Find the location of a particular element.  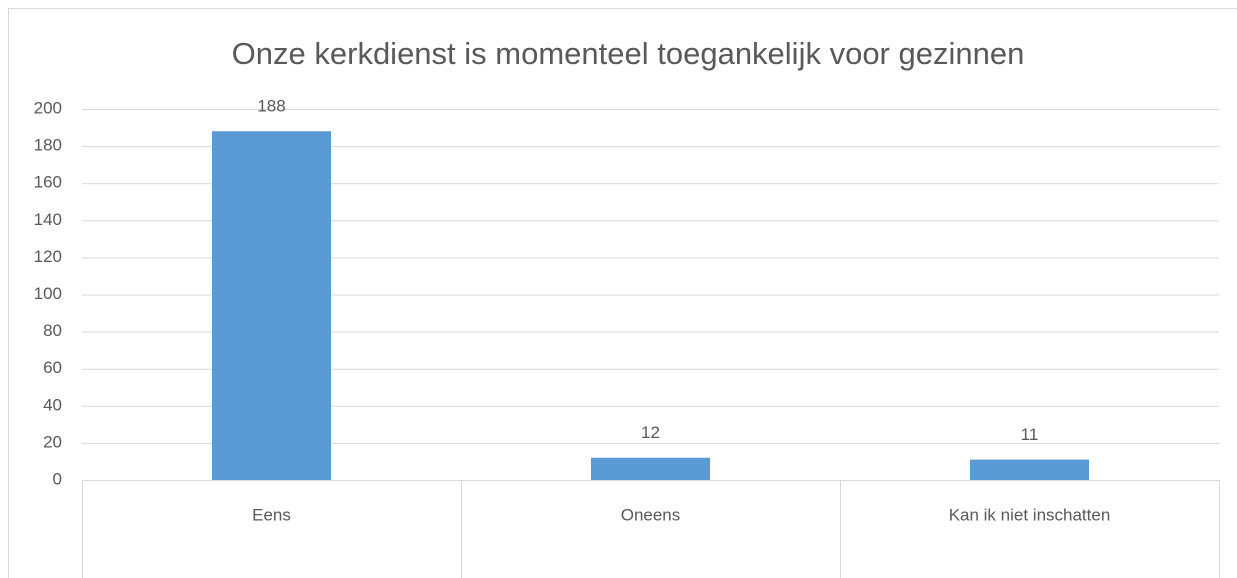

y-tick-label: 180 is located at coordinates (48, 145).